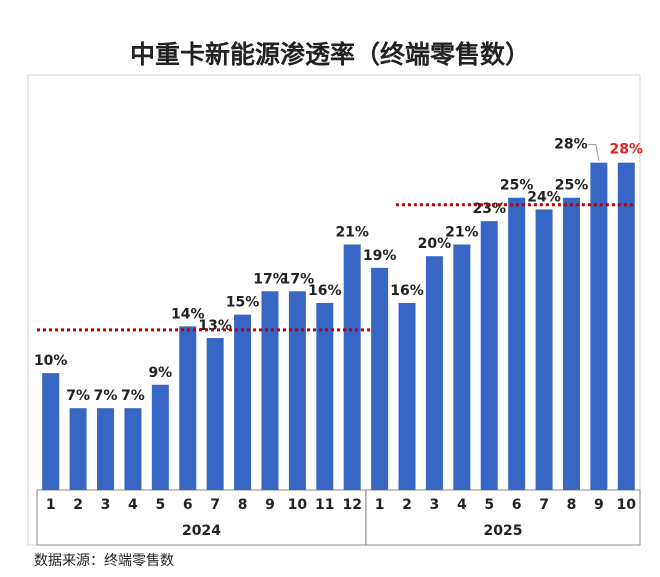 This screenshot has width=660, height=577. What do you see at coordinates (544, 197) in the screenshot?
I see `value-label: 24%` at bounding box center [544, 197].